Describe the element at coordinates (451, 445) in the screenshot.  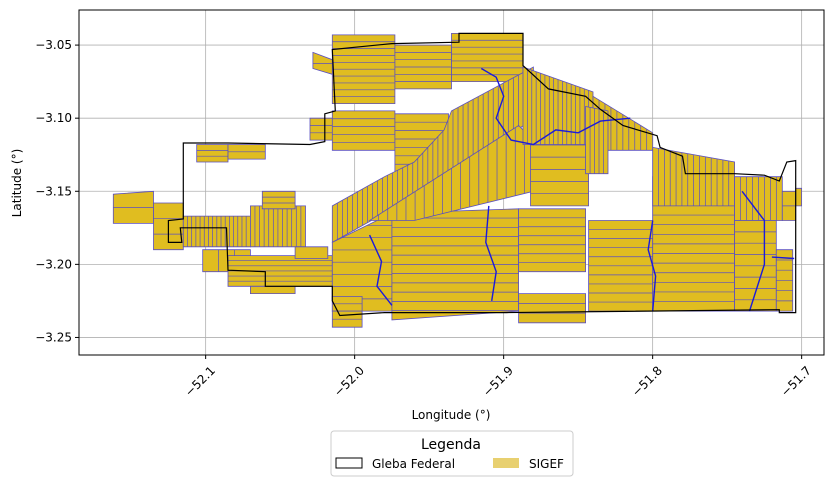
I see `legend-title: Legenda` at that location.